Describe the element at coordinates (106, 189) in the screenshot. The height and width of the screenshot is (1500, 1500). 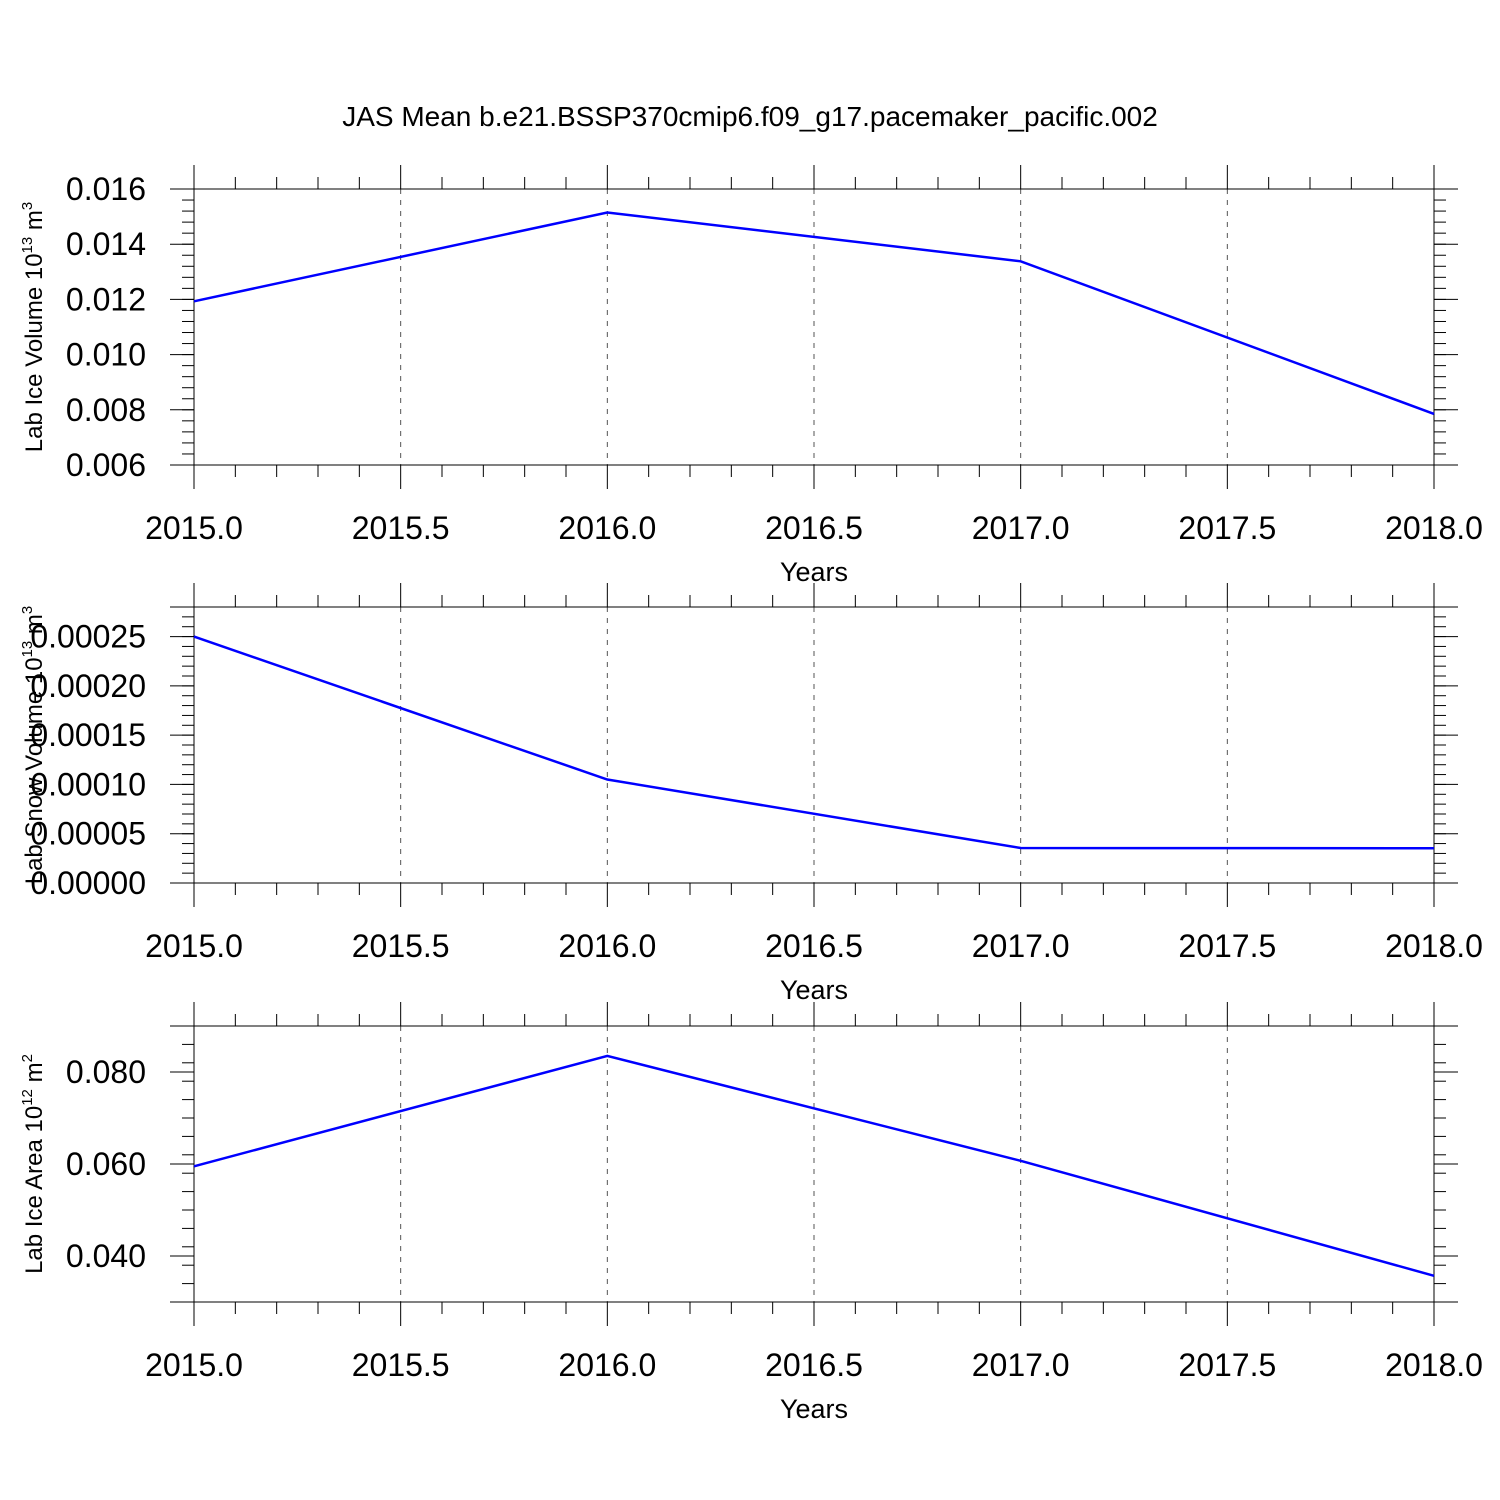
I see `y-tick-label: 0.016` at that location.